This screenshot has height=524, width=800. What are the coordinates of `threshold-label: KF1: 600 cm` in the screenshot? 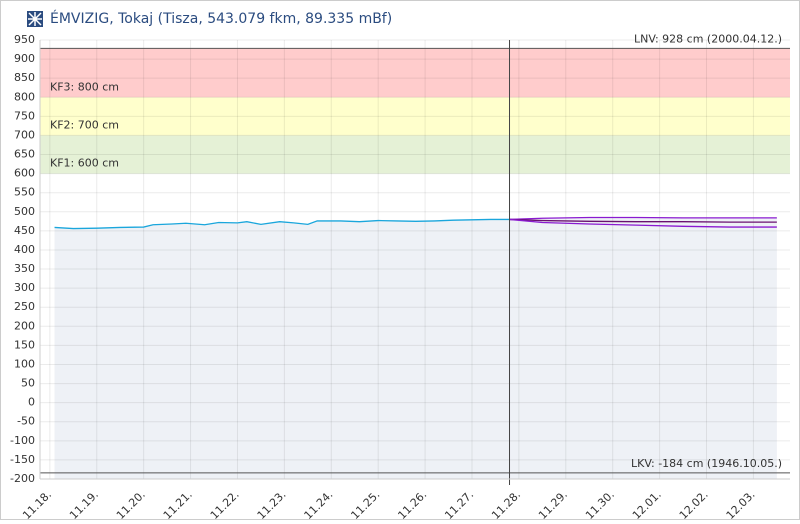 It's located at (84, 163).